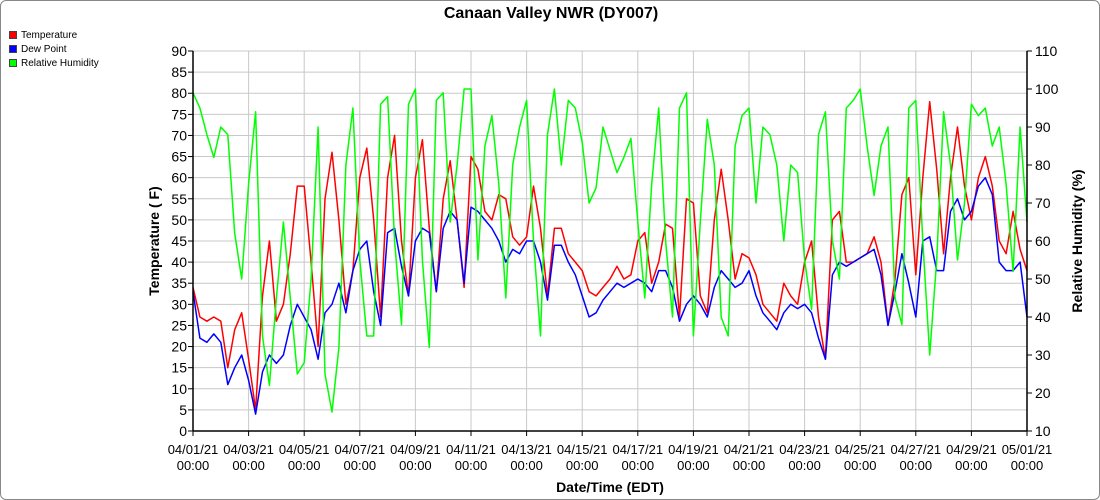  Describe the element at coordinates (179, 283) in the screenshot. I see `y-tick-label: 35` at that location.